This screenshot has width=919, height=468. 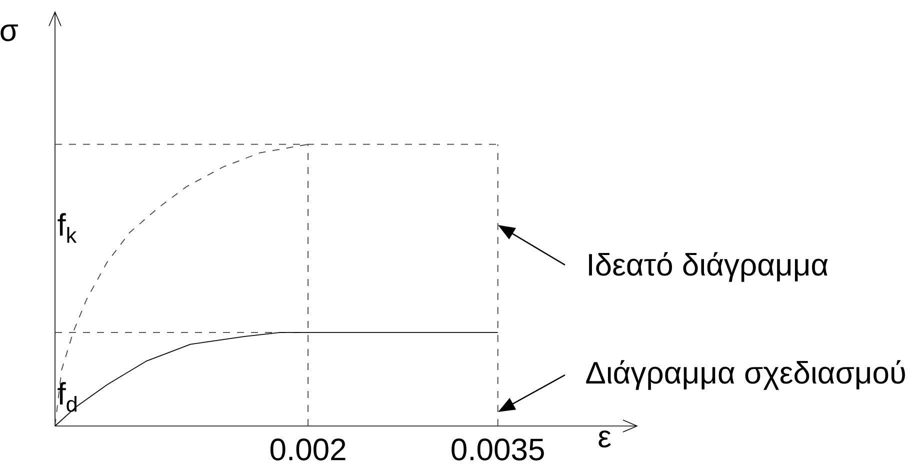 I want to click on annotation: Ιδεατό διάγραμμα, so click(x=708, y=267).